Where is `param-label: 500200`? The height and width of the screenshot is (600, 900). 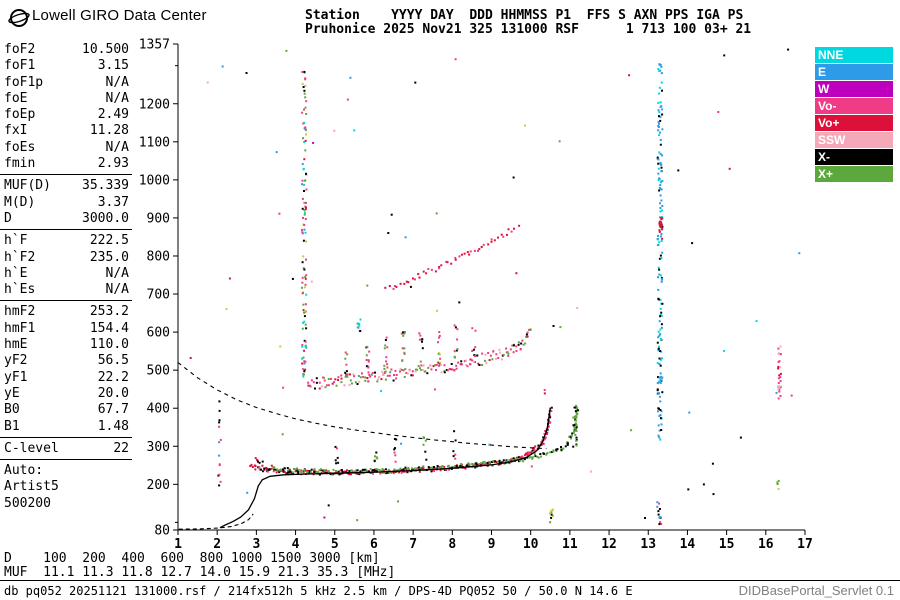
param-label: 500200 is located at coordinates (27, 503).